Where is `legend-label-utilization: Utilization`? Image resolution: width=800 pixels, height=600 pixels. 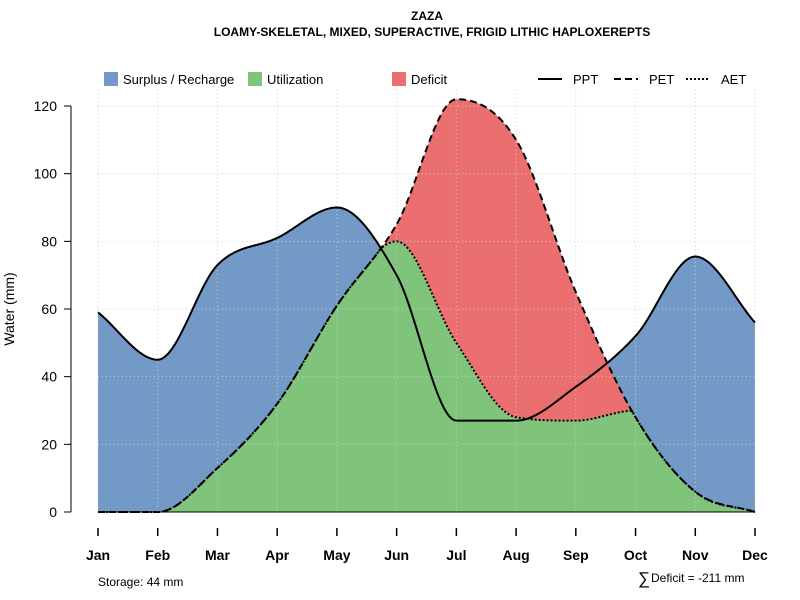 legend-label-utilization: Utilization is located at coordinates (295, 79).